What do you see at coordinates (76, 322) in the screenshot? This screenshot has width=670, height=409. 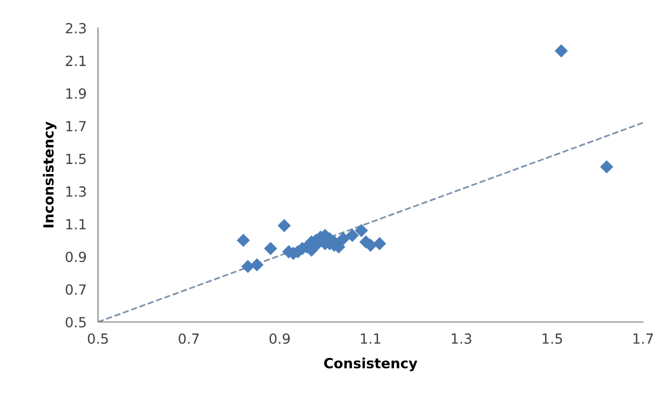 I see `y-tick-label: 0.5` at bounding box center [76, 322].